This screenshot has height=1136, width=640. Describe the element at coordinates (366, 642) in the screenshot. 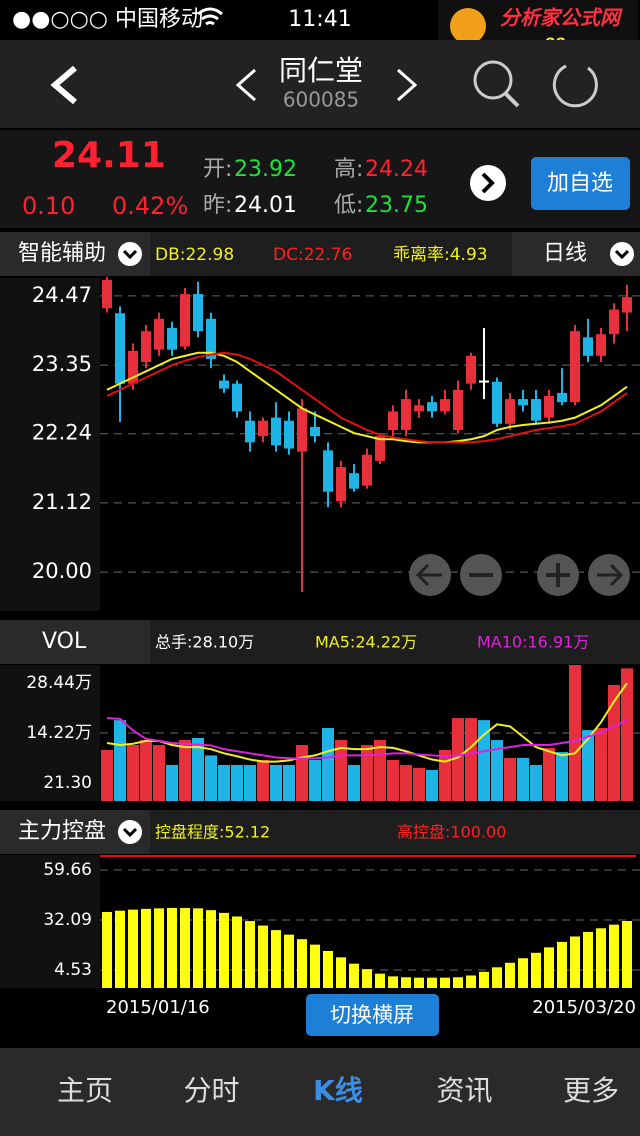

I see `vol-ma5: MA5:24.22万` at that location.